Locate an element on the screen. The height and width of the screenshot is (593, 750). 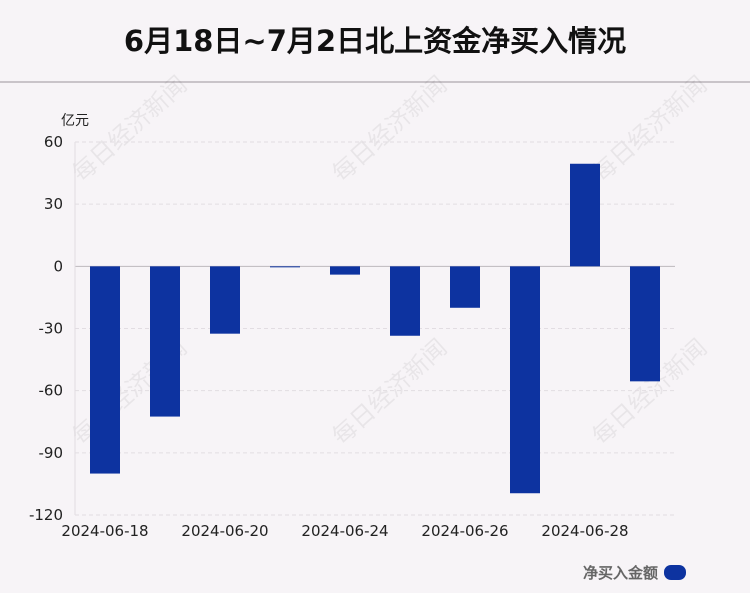
y-axis-label: 亿元 is located at coordinates (75, 121).